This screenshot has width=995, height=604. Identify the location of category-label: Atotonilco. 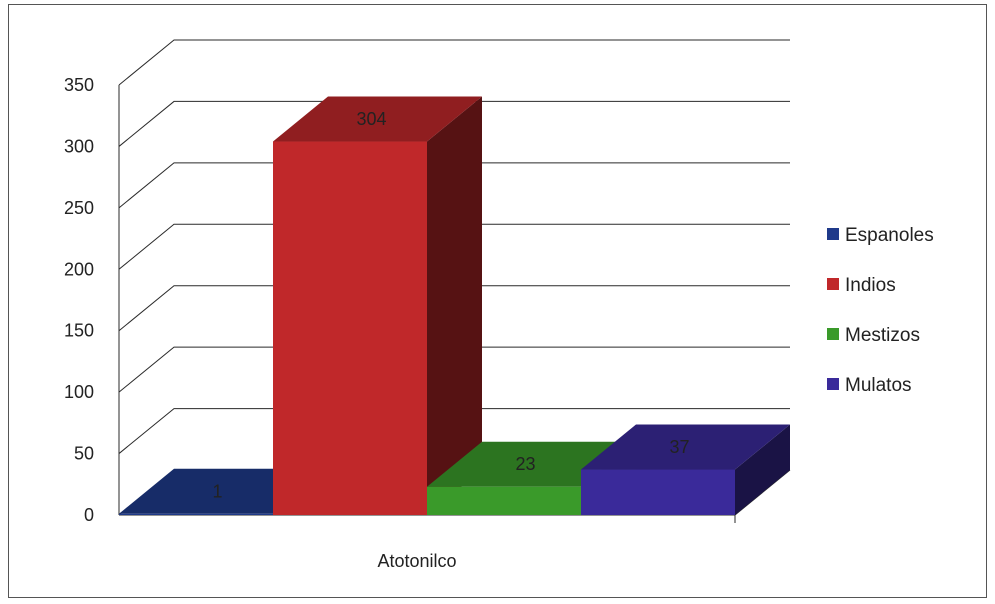
(416, 561).